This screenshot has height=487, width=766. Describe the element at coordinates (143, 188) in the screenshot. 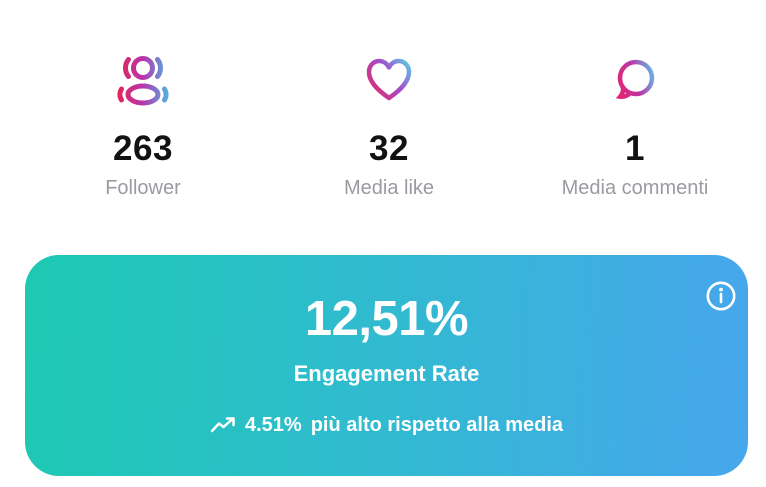

I see `followers-label: Follower` at that location.